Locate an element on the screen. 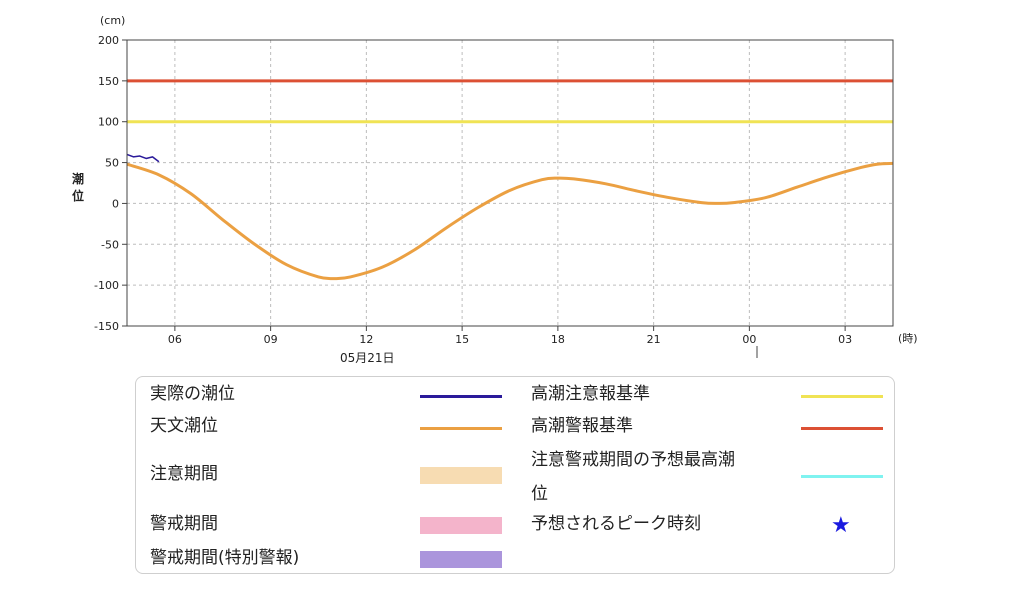 This screenshot has width=1024, height=613. legend-label-text: 天文潮位 is located at coordinates (184, 426).